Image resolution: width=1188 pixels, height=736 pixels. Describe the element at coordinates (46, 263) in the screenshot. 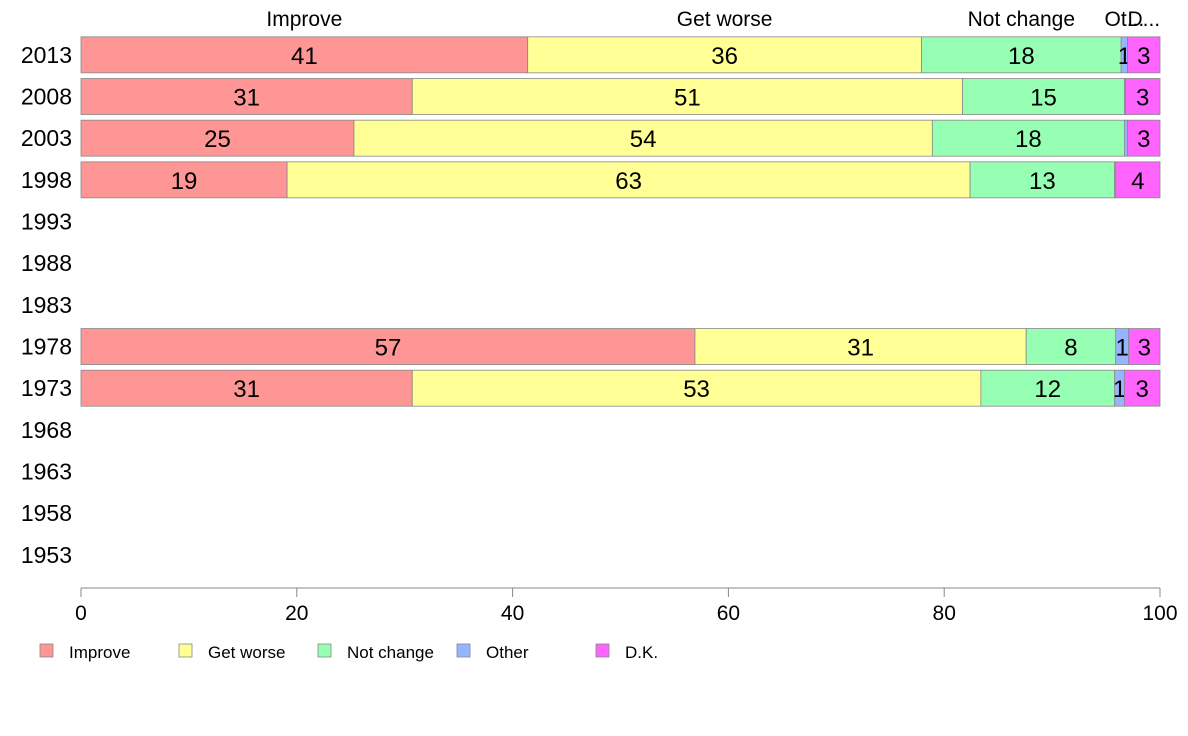

I see `year-label-1988: 1988` at that location.